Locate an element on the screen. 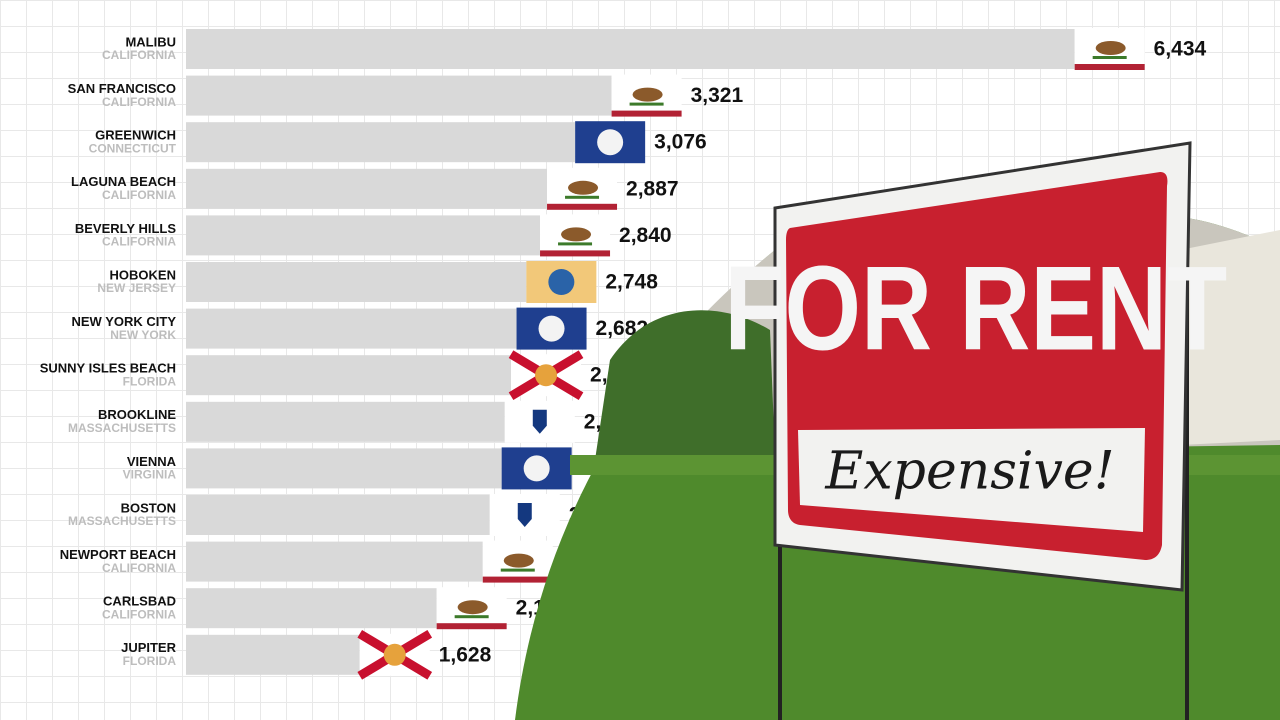 This screenshot has width=1280, height=720. value-label: 3,321 is located at coordinates (717, 95).